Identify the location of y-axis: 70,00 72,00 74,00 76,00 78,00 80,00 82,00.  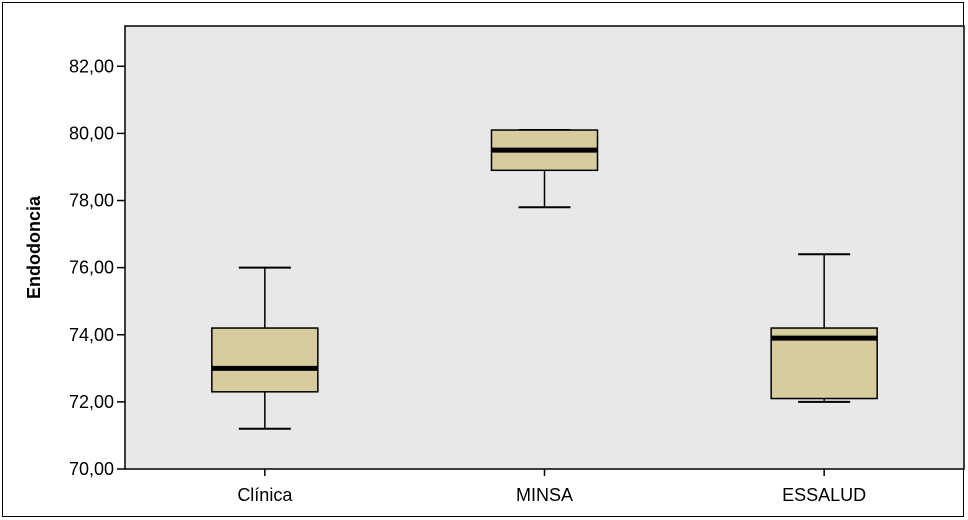
(97, 267).